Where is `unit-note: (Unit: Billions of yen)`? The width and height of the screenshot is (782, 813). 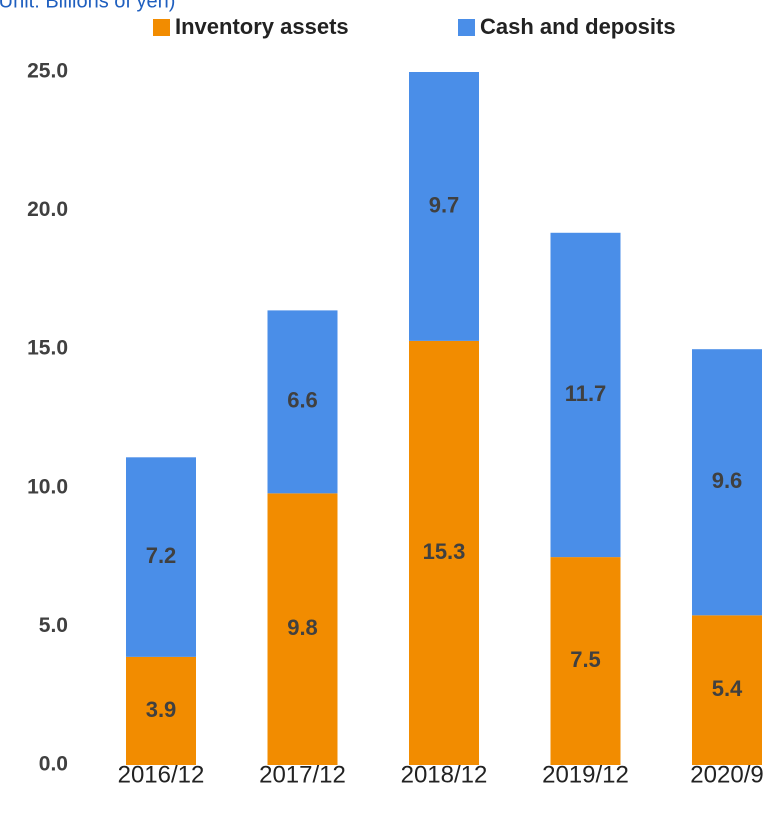 unit-note: (Unit: Billions of yen) is located at coordinates (87, 6).